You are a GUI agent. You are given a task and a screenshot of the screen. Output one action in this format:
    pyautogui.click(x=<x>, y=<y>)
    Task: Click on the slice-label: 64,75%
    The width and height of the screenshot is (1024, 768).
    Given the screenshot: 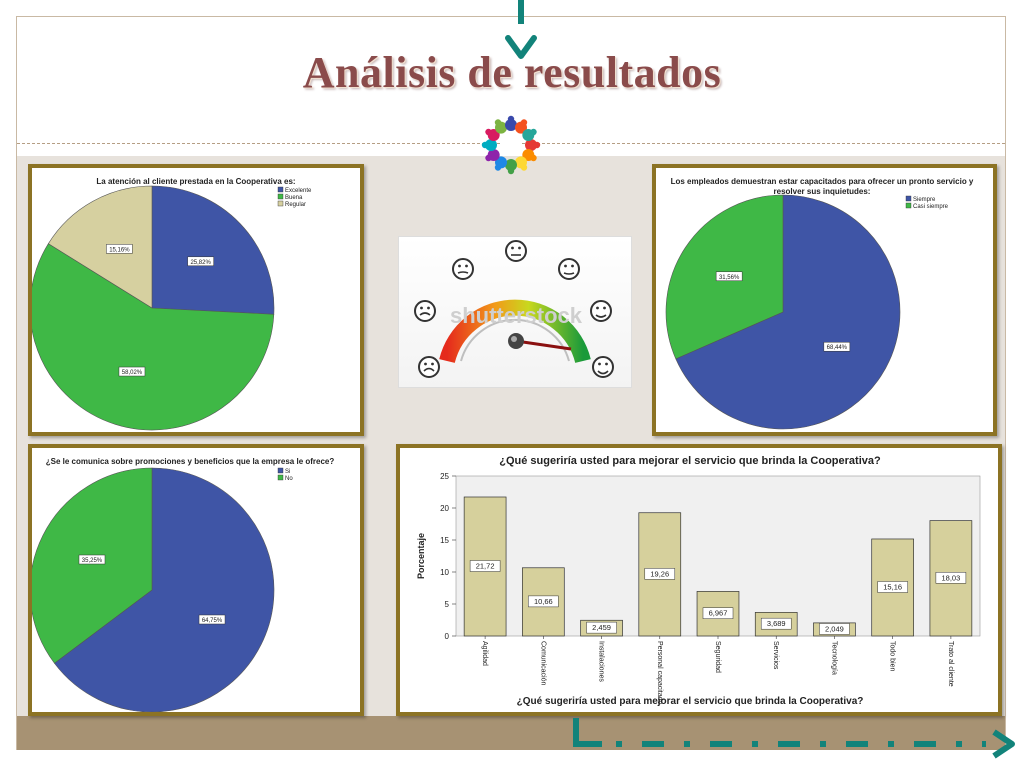 What is the action you would take?
    pyautogui.click(x=212, y=621)
    